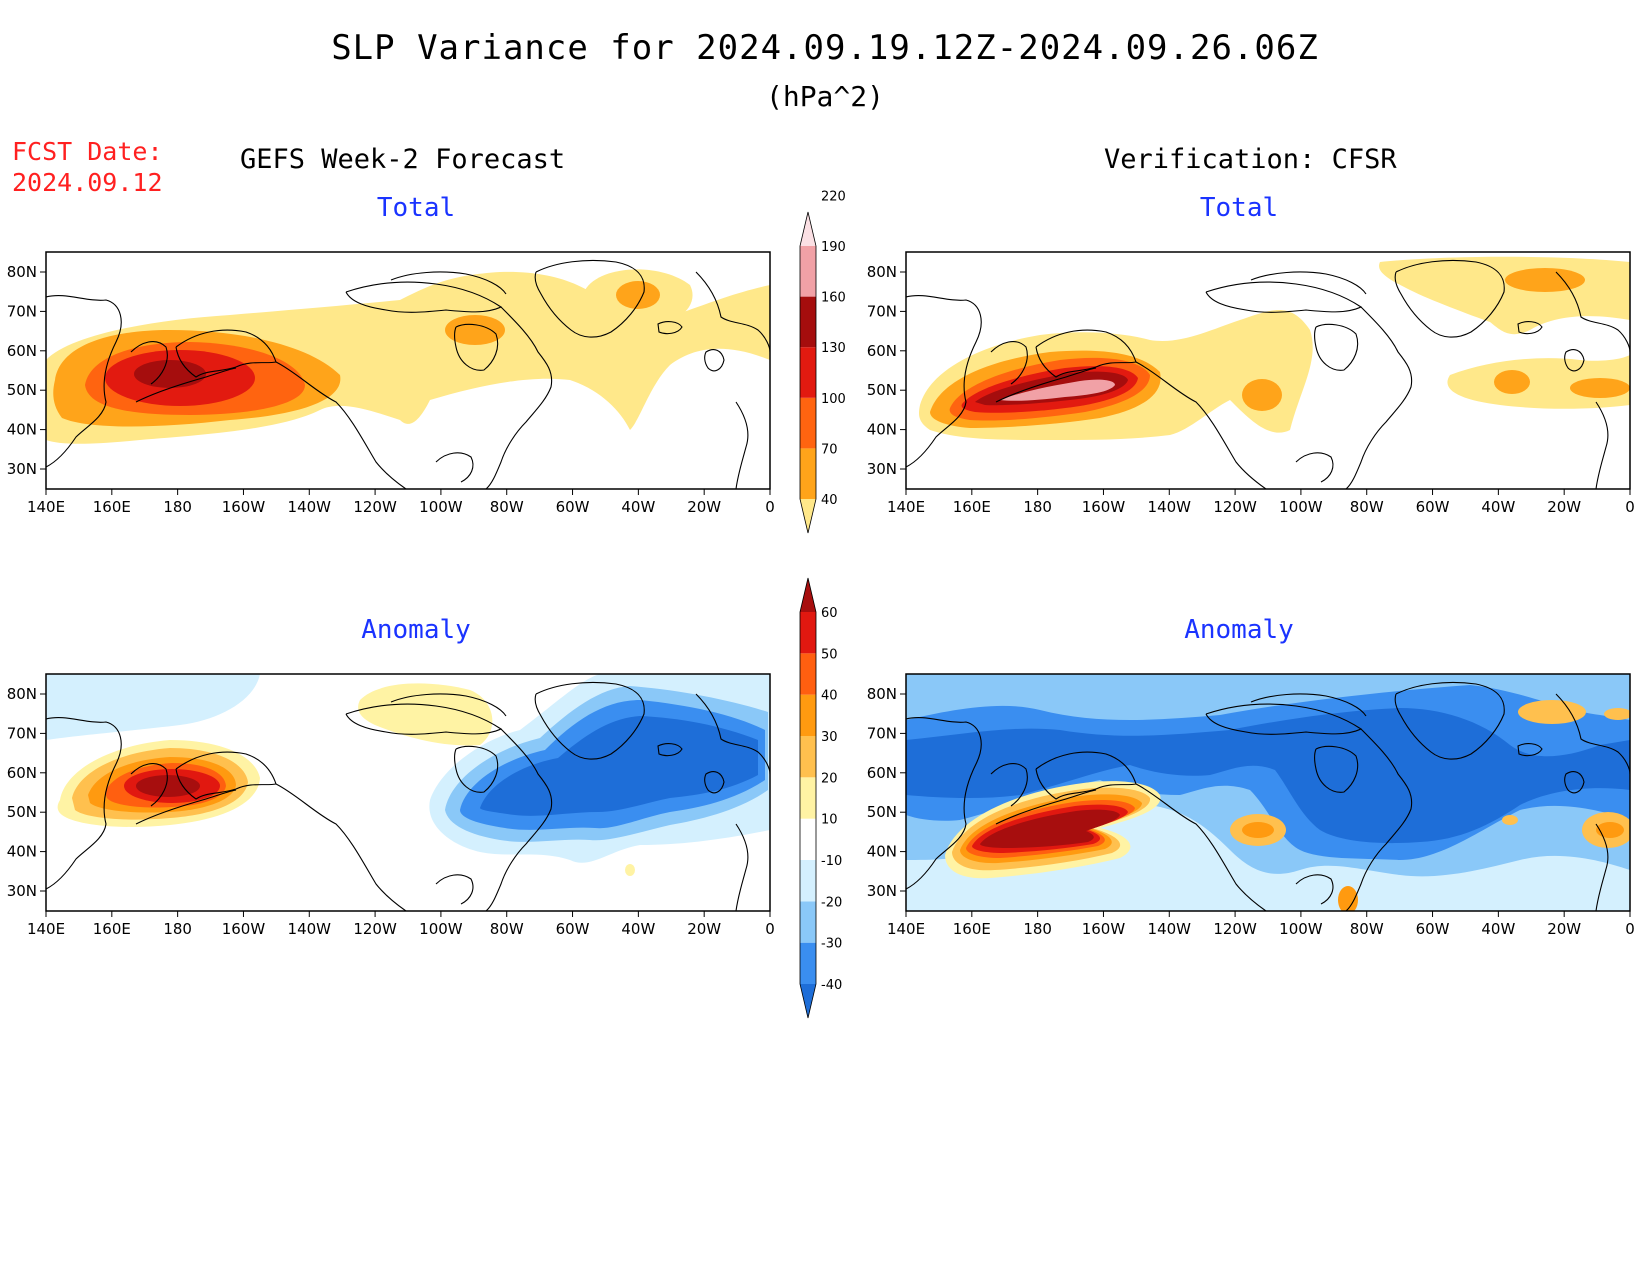  Describe the element at coordinates (882, 390) in the screenshot. I see `lat-tick-label: 50N` at that location.